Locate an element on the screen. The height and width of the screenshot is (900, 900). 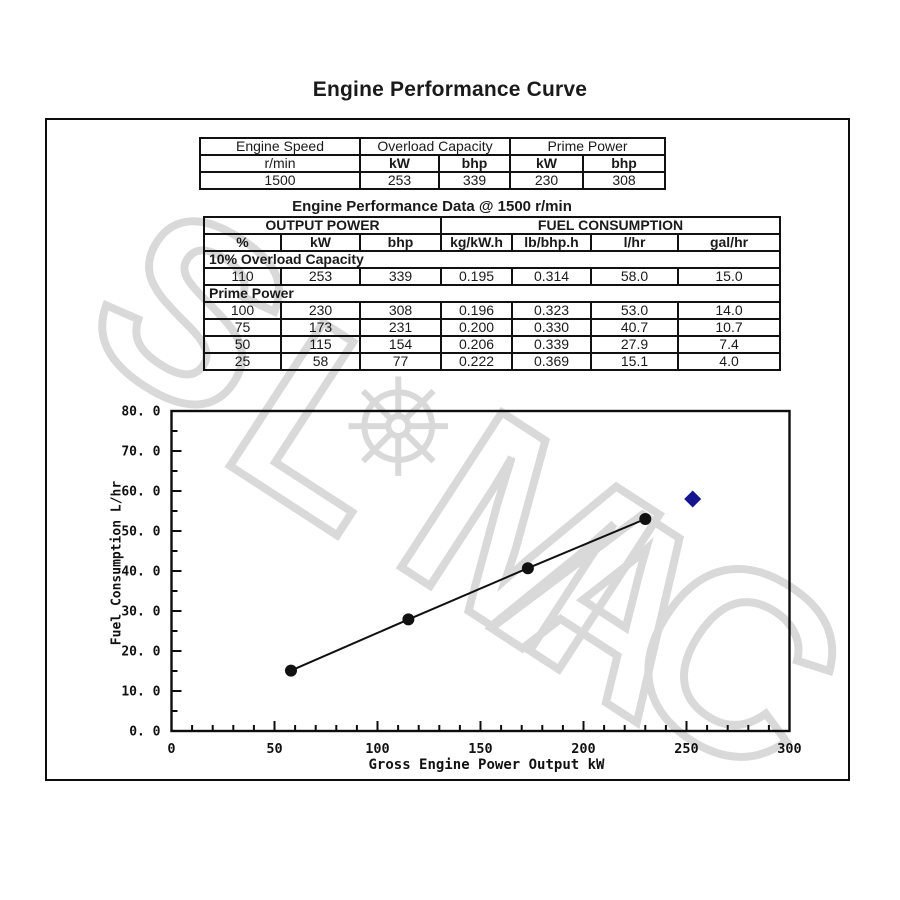
svg-text: Gross Engine Power Output kW is located at coordinates (486, 765).